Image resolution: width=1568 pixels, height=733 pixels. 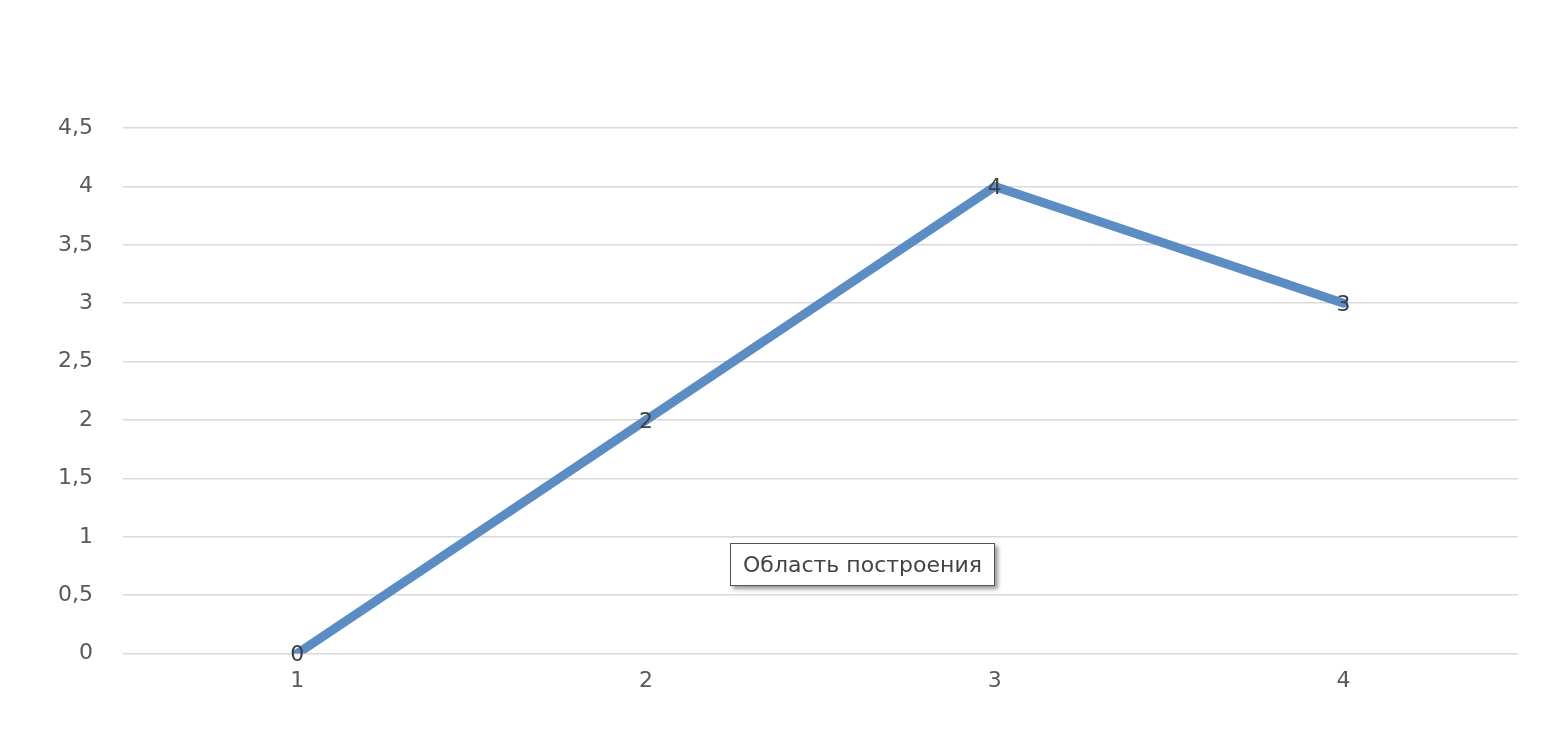 I want to click on y-tick-label: 2, so click(x=85, y=418).